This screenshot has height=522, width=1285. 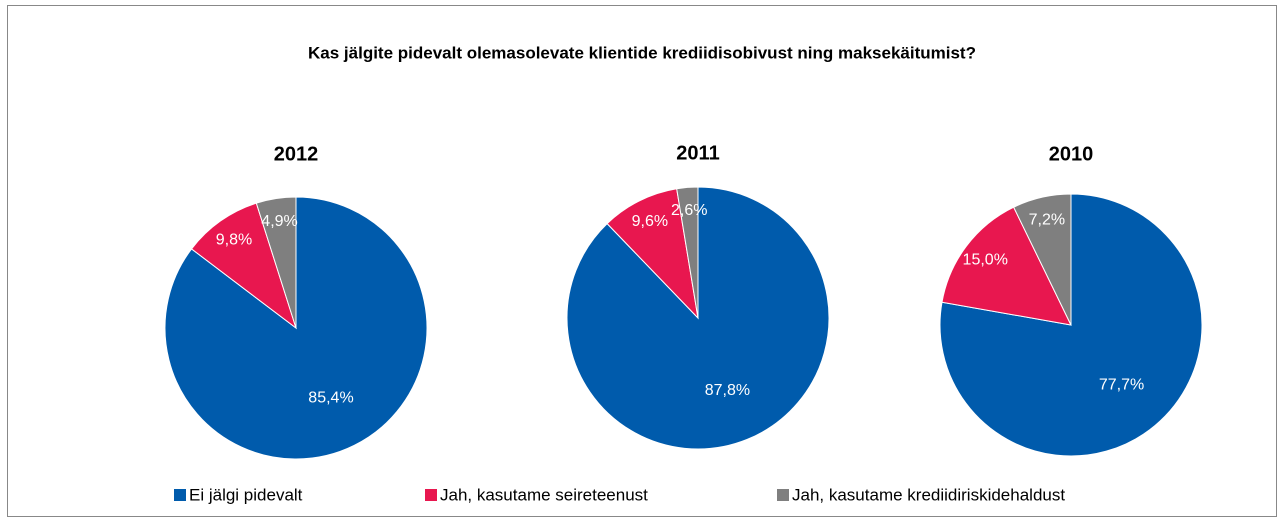 I want to click on data-label: 7,2%, so click(x=1047, y=220).